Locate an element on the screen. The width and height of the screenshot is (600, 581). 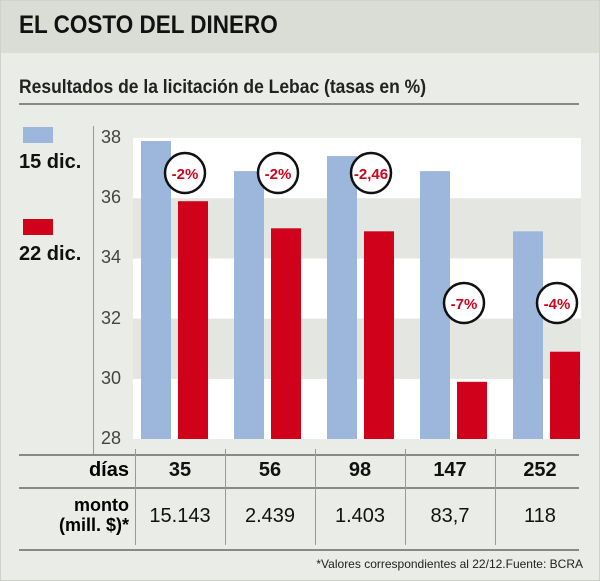
title-bar: EL COSTO DEL DINERO is located at coordinates (300, 27).